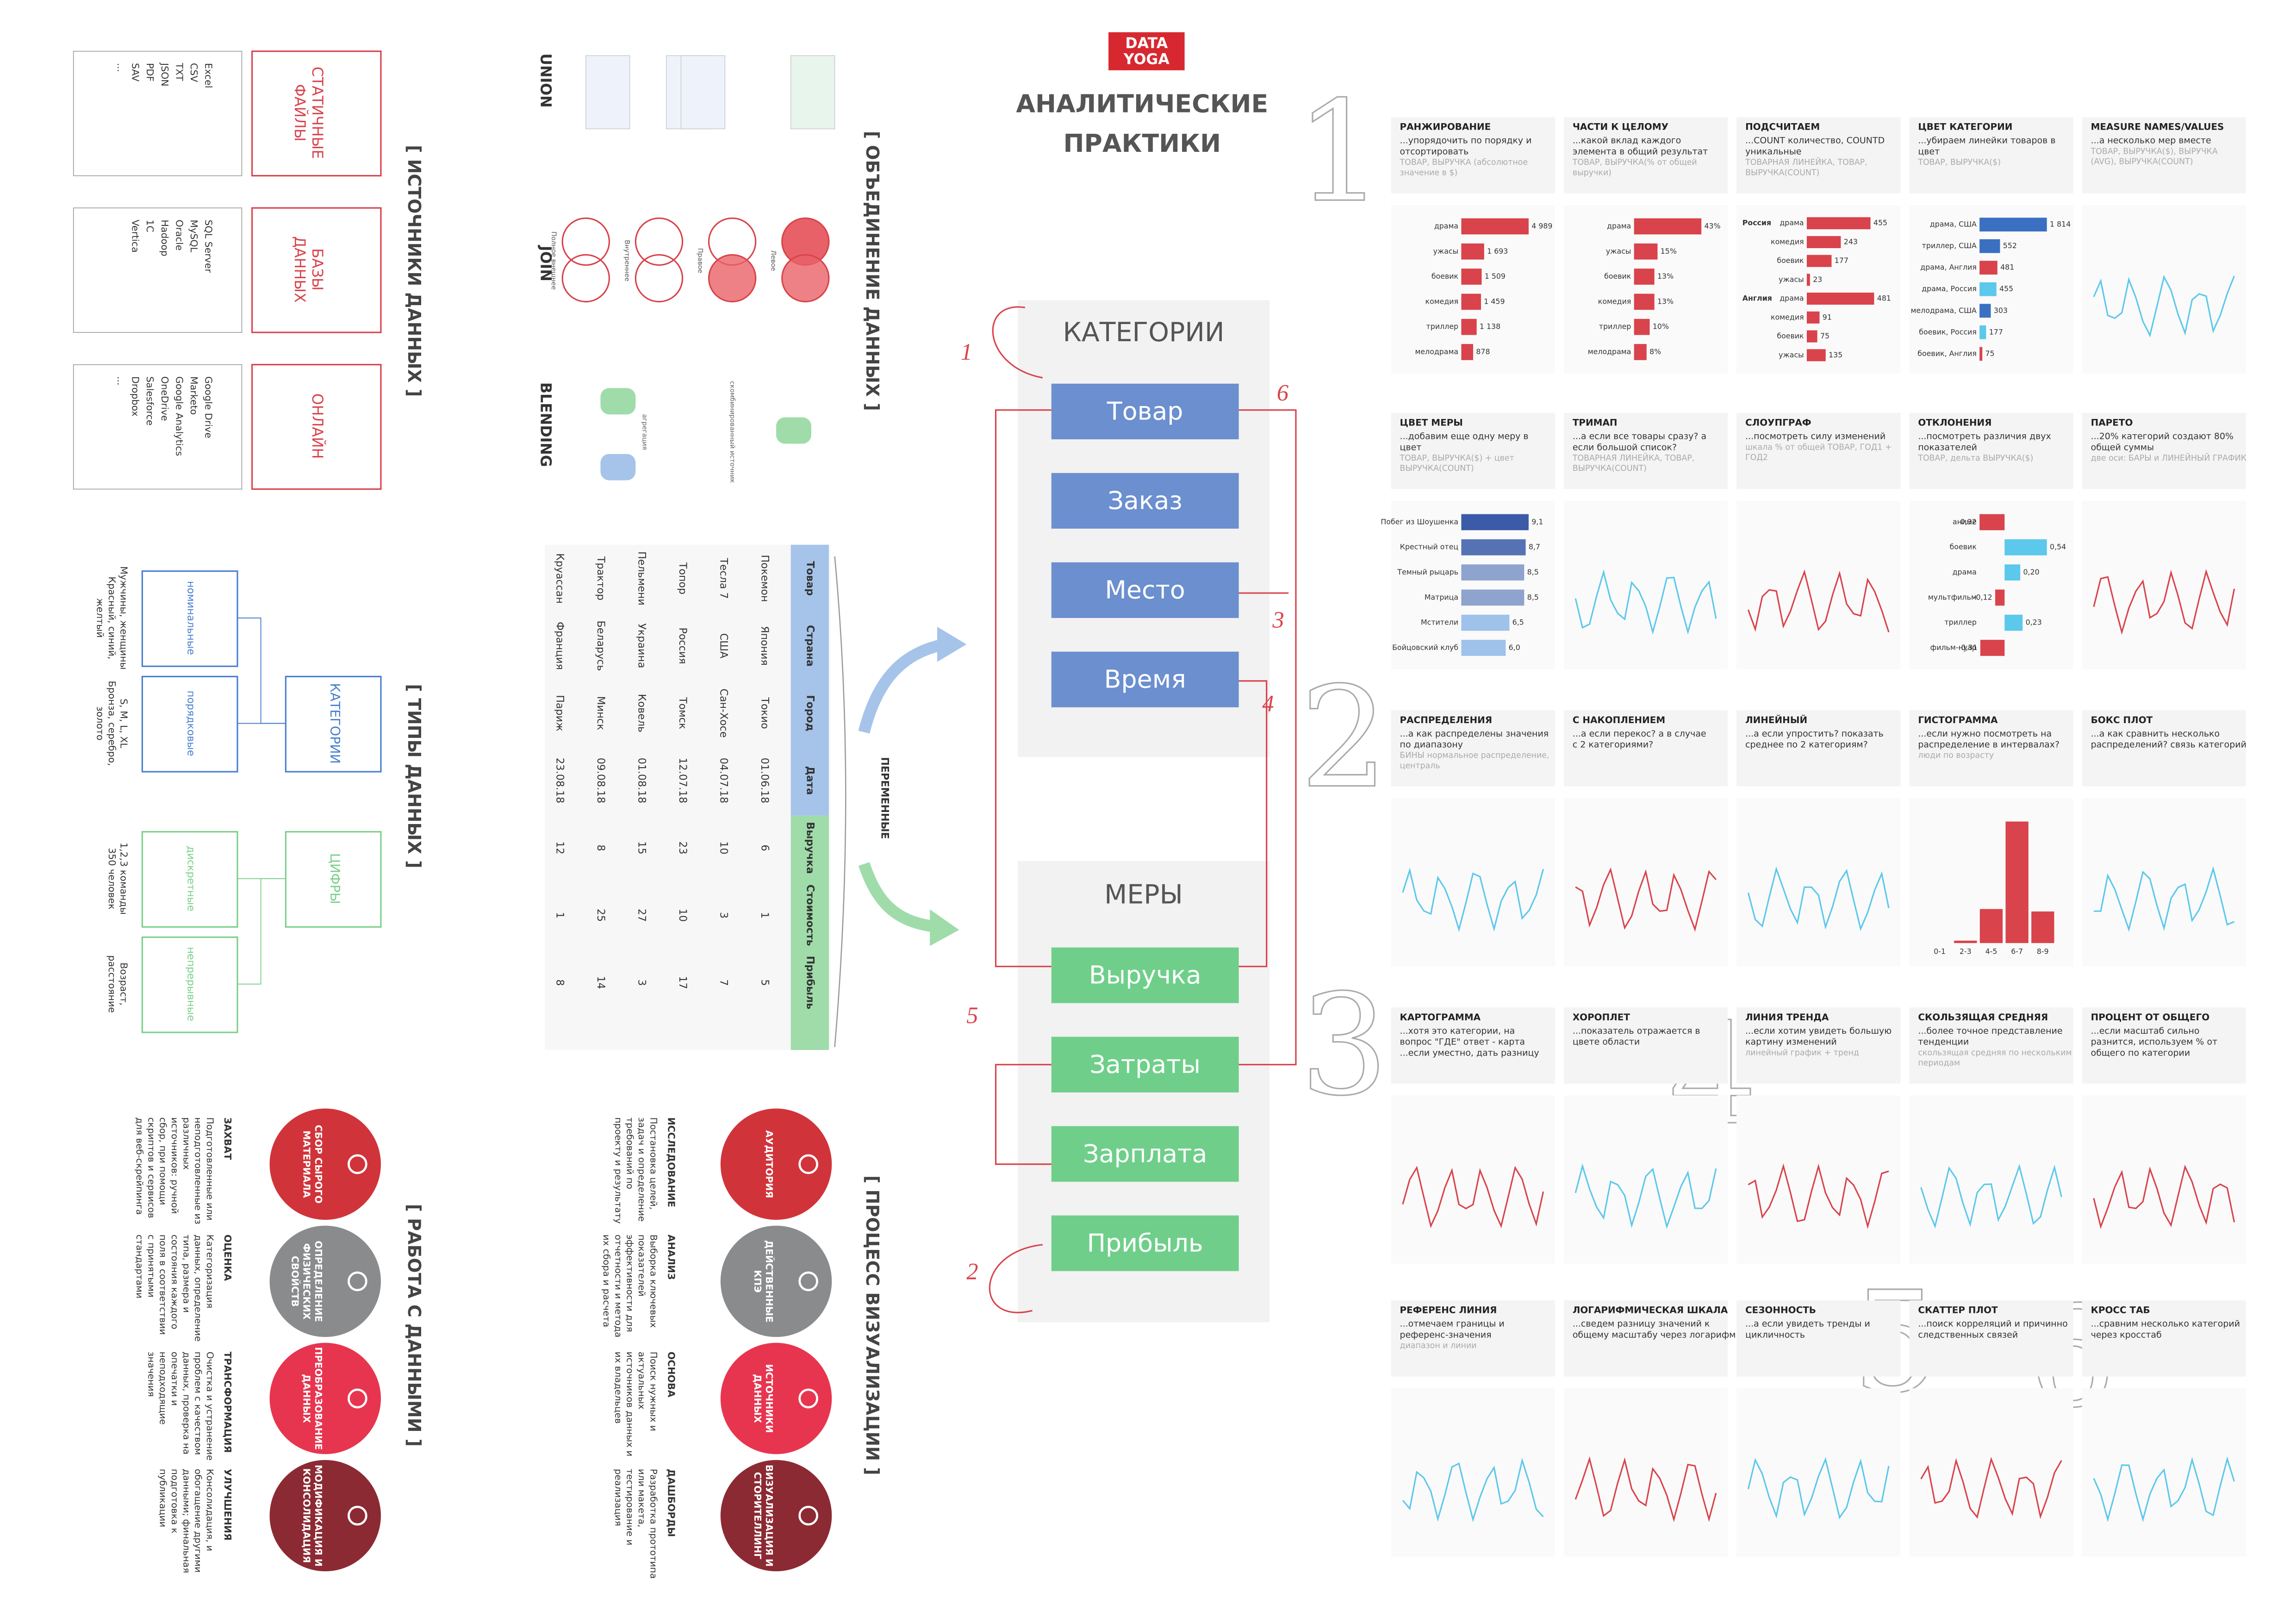 The height and width of the screenshot is (1624, 2296). What do you see at coordinates (724, 915) in the screenshot?
I see `table-cell: 3` at bounding box center [724, 915].